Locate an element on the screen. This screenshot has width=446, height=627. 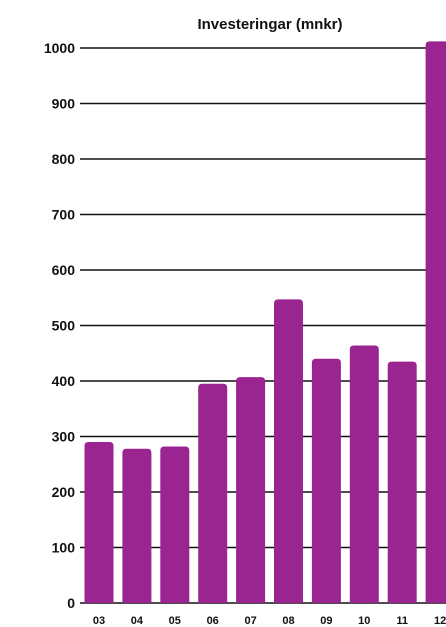
y-tick-label: 900 is located at coordinates (64, 104).